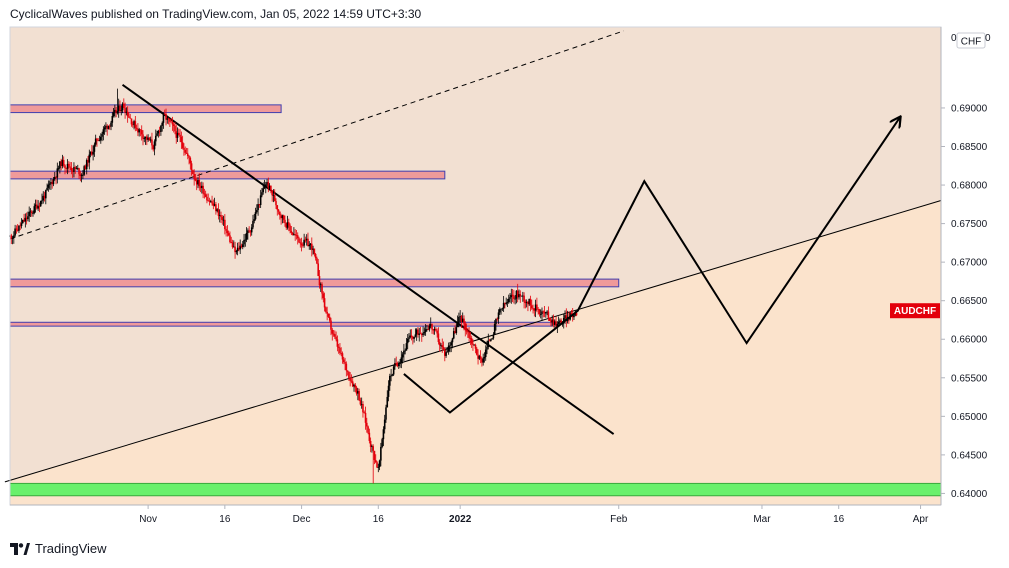  Describe the element at coordinates (534, 515) in the screenshot. I see `x-axis: Nov 16 Dec 16 2022 Feb Mar 16 Apr` at that location.